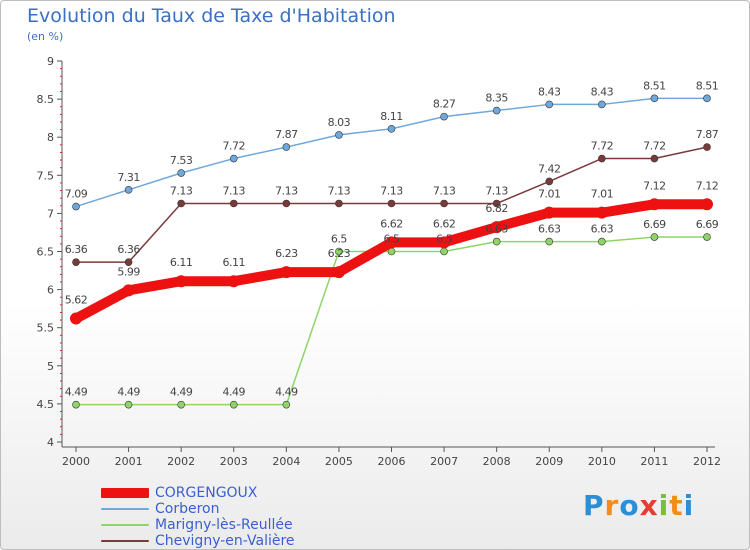  Describe the element at coordinates (46, 99) in the screenshot. I see `y-tick-label: 8.5` at that location.